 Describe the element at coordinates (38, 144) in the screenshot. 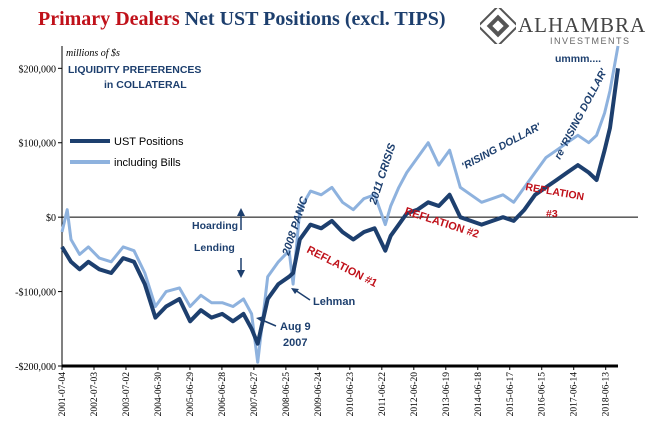

I see `y-tick-label: $100,000` at that location.